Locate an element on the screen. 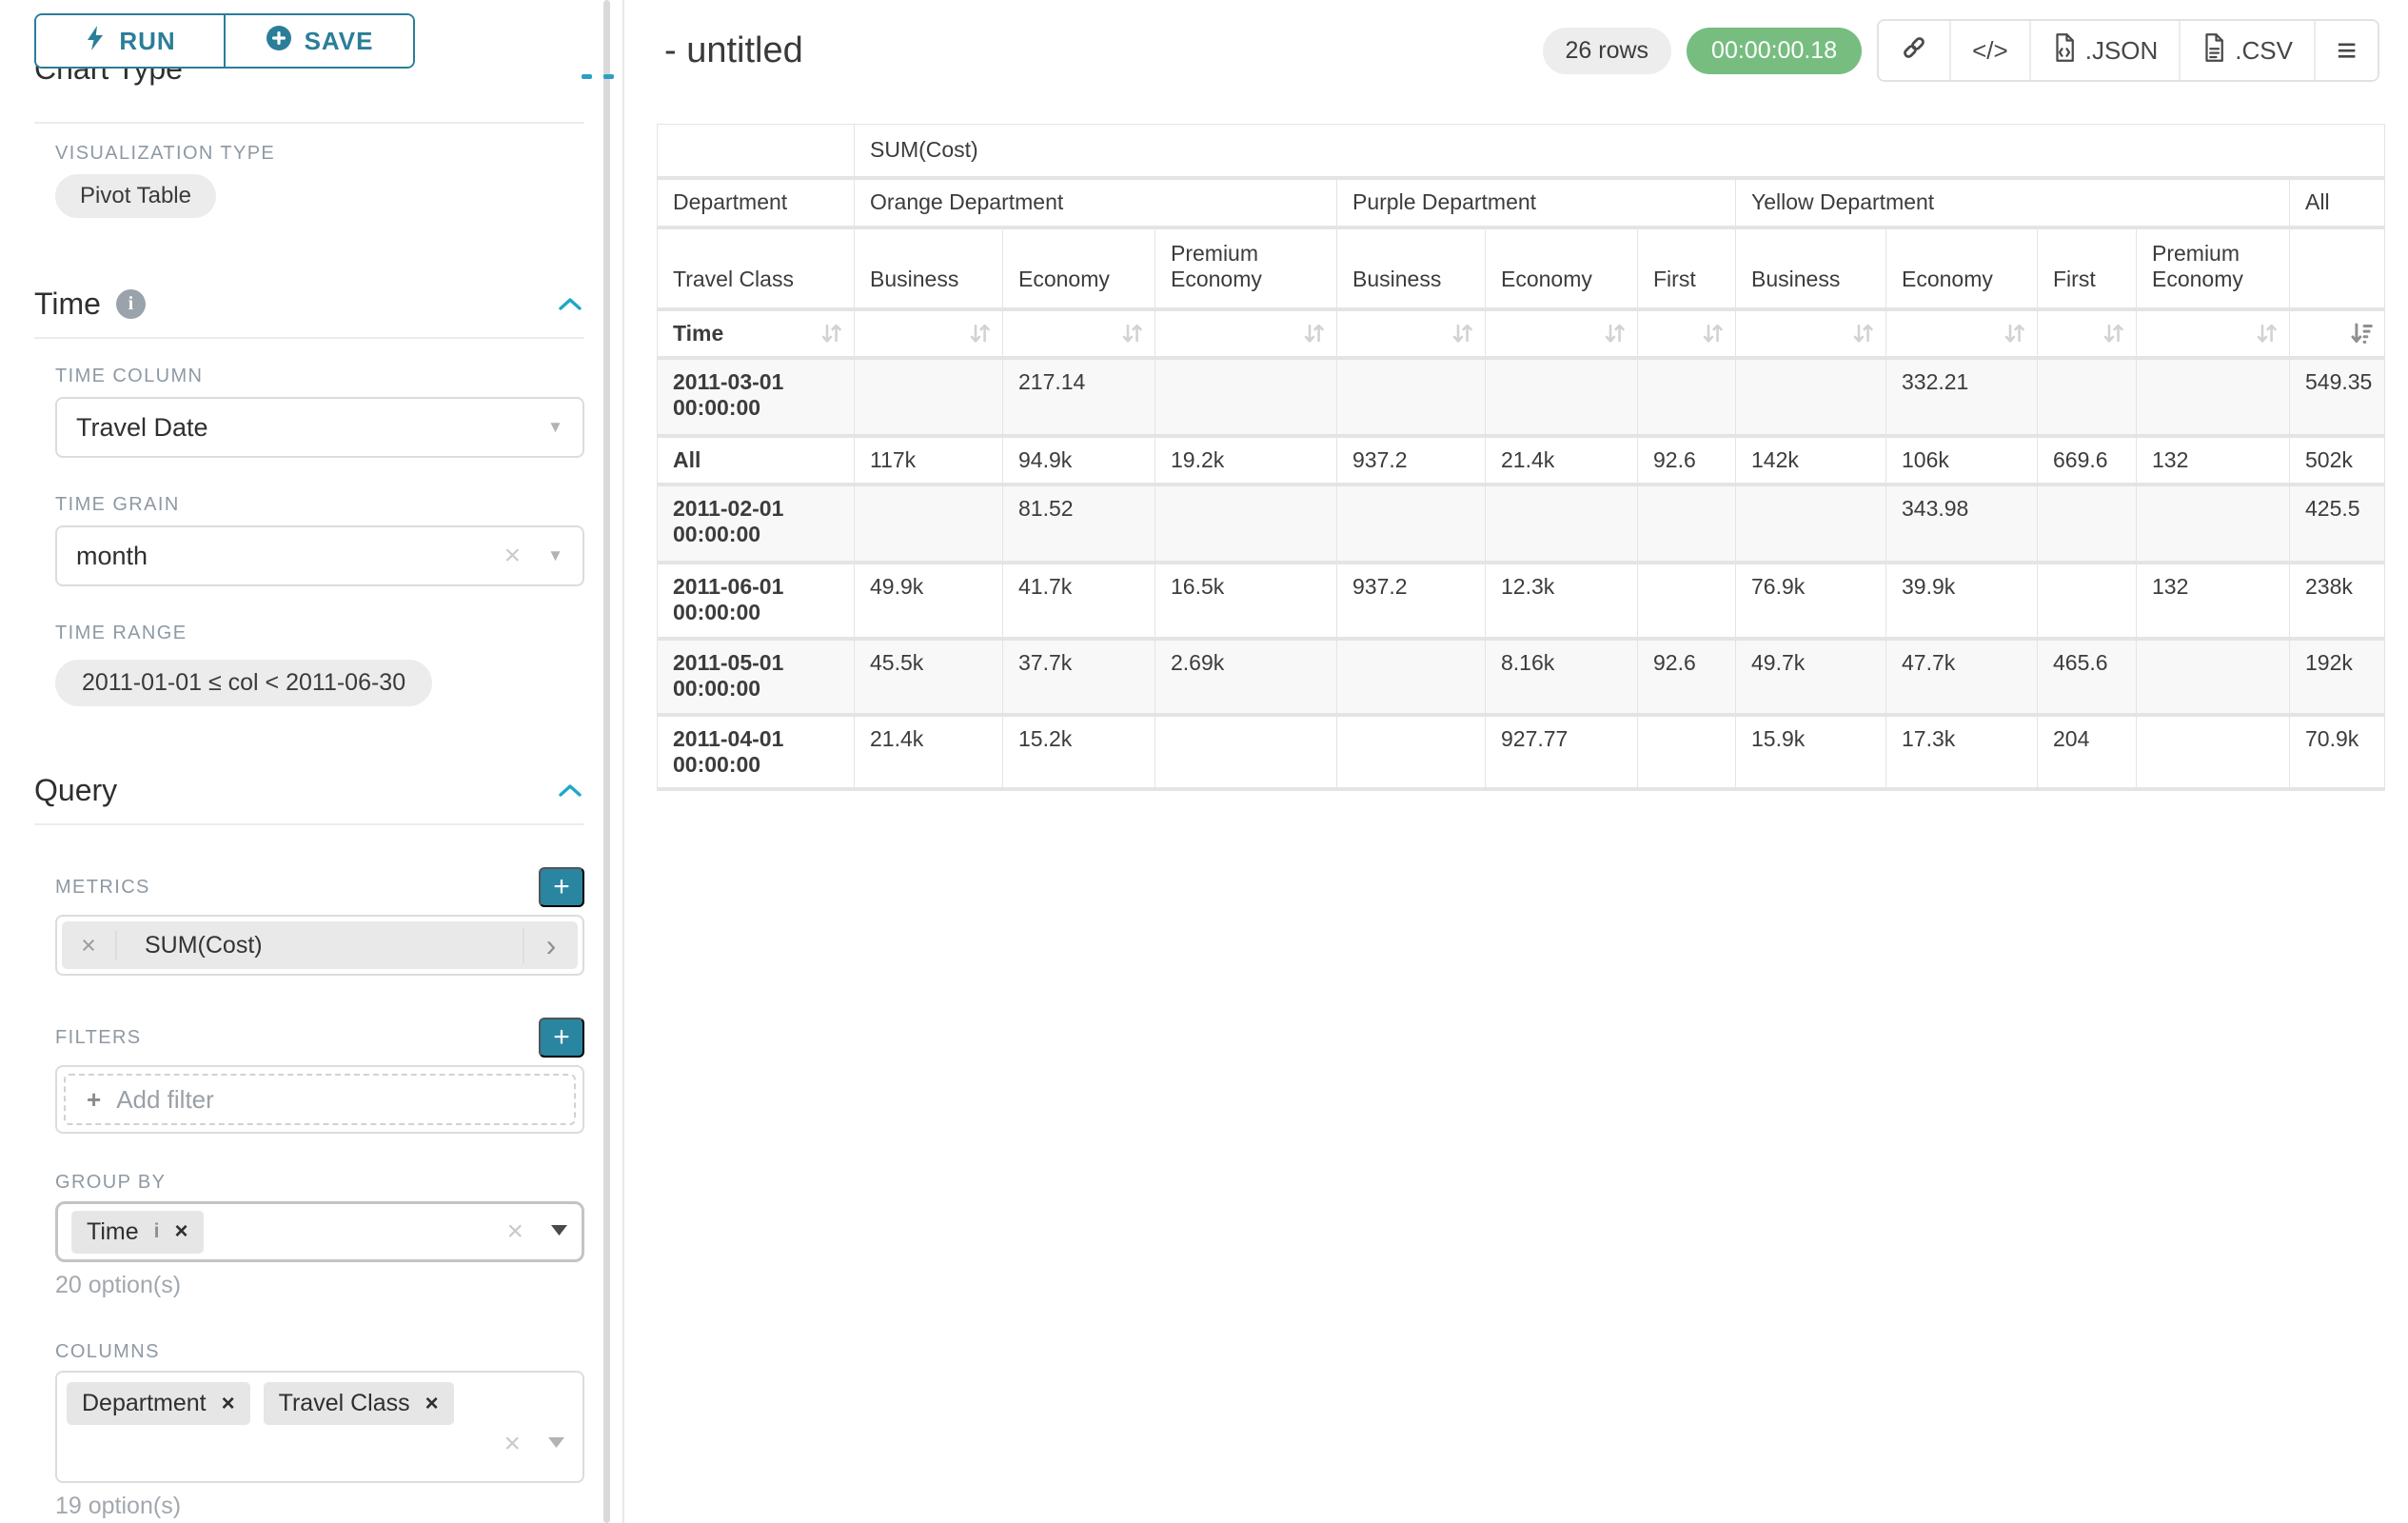 Image resolution: width=2408 pixels, height=1523 pixels. column-header: Business is located at coordinates (1411, 269).